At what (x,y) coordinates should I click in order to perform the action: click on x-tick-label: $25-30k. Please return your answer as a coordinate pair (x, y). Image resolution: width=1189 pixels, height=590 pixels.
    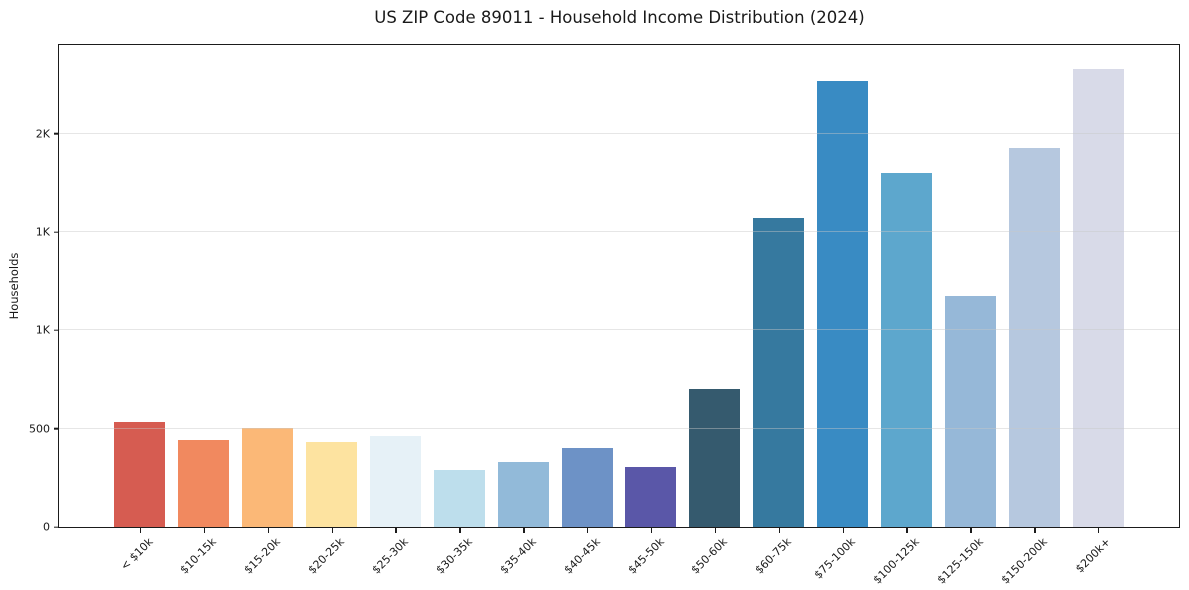
    Looking at the image, I should click on (390, 556).